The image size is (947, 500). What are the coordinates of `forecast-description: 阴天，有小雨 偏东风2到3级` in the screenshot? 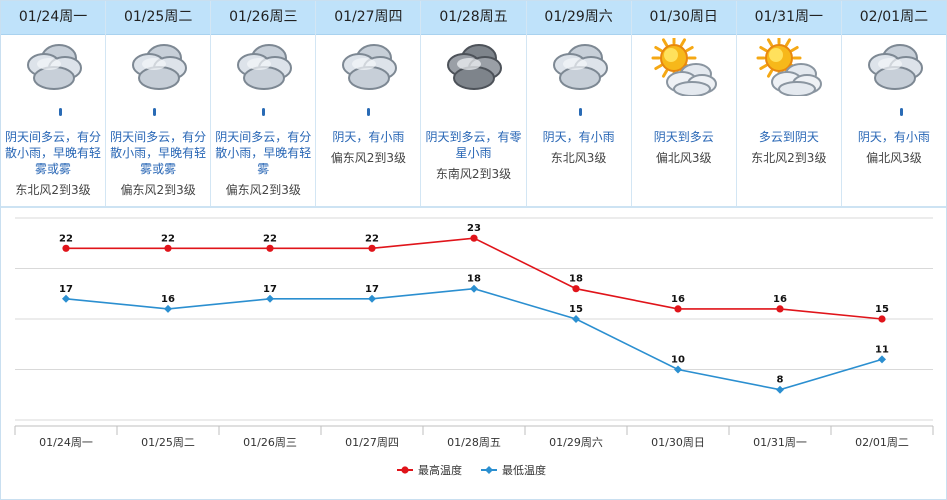 It's located at (368, 147).